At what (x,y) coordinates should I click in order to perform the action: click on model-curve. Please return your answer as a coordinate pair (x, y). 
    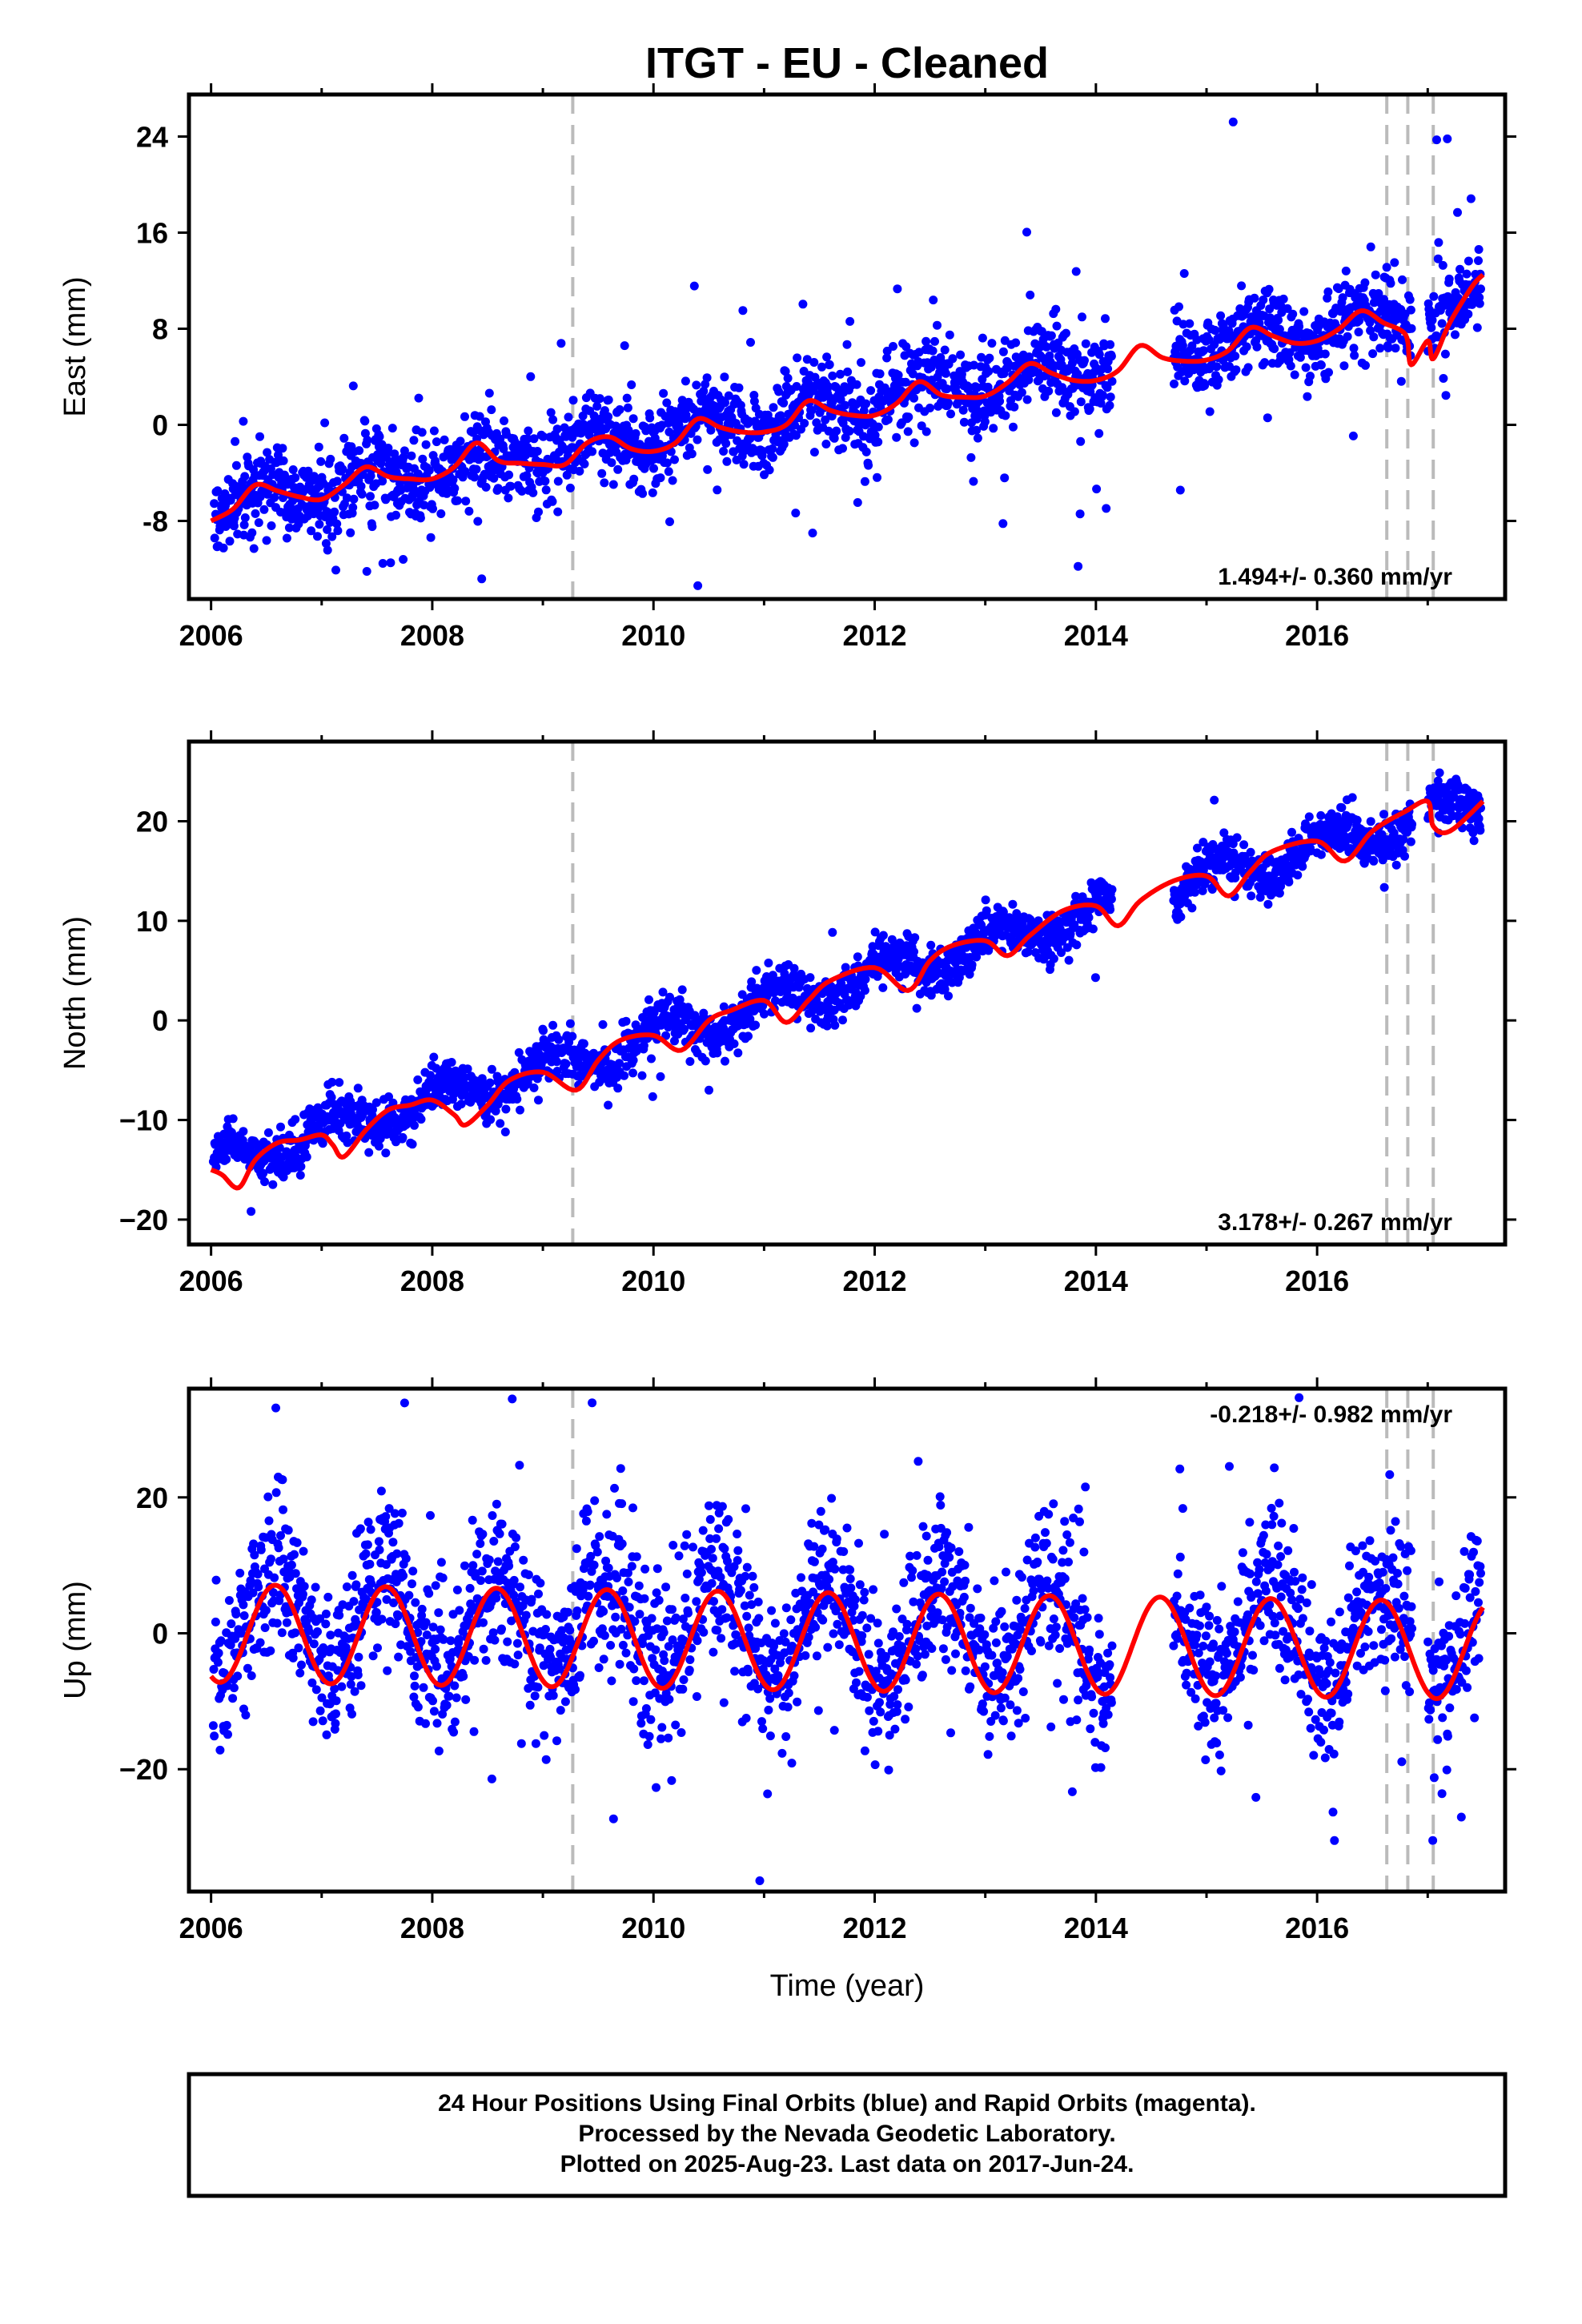
    Looking at the image, I should click on (847, 398).